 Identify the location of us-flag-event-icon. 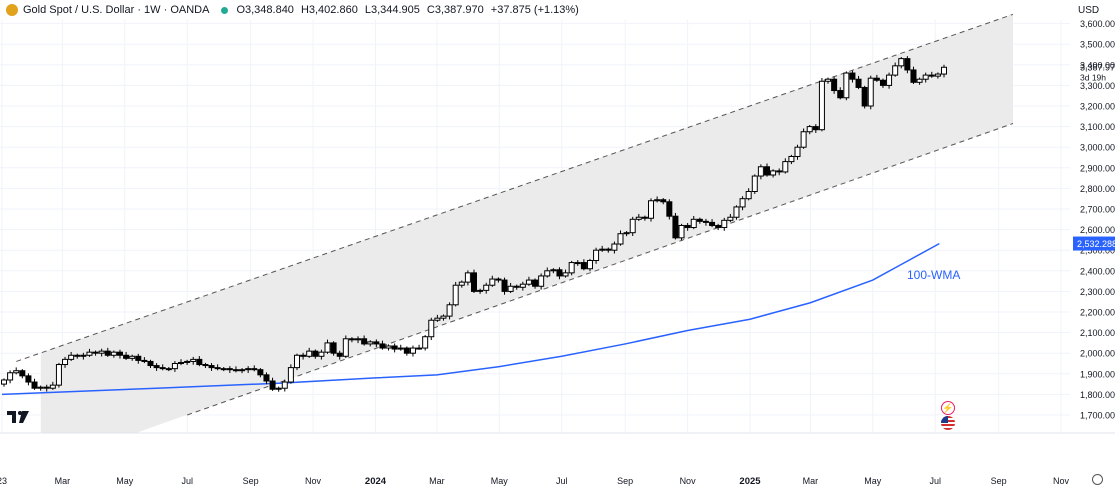
(948, 423).